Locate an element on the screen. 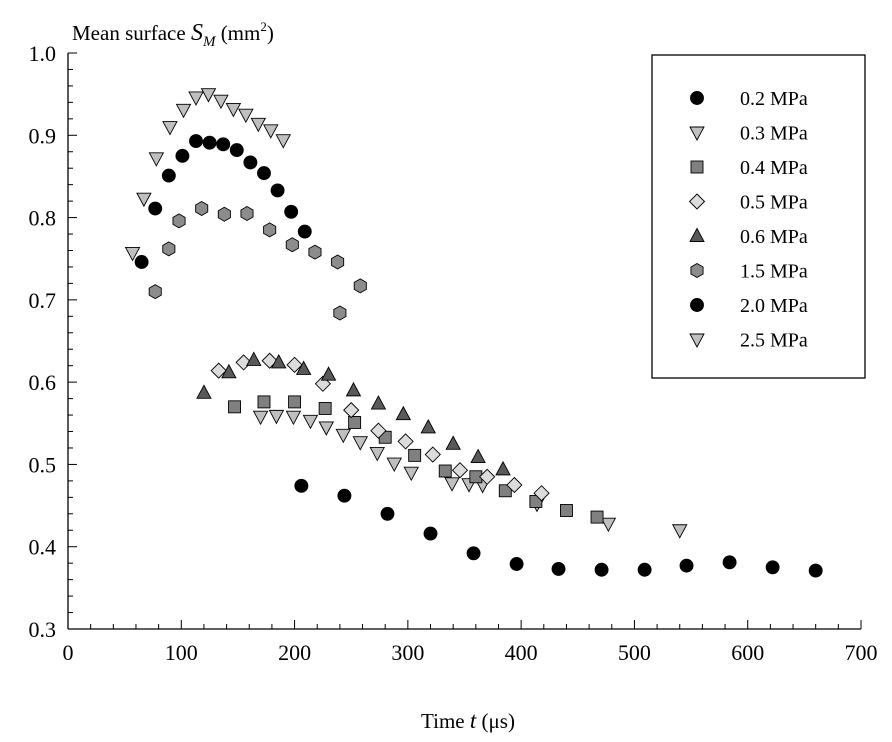  y-tick-label: 0.7 is located at coordinates (43, 300).